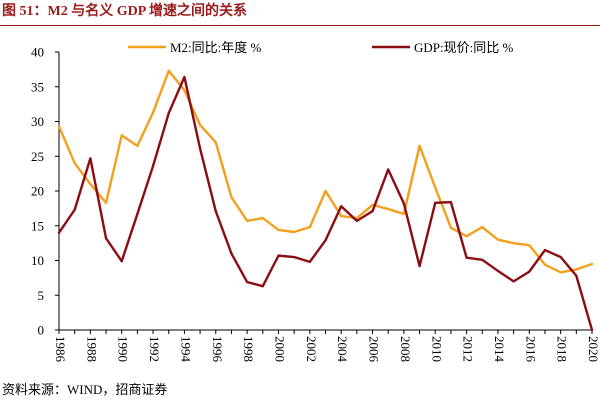 Image resolution: width=600 pixels, height=401 pixels. Describe the element at coordinates (499, 349) in the screenshot. I see `x-tick-label: 2014` at that location.